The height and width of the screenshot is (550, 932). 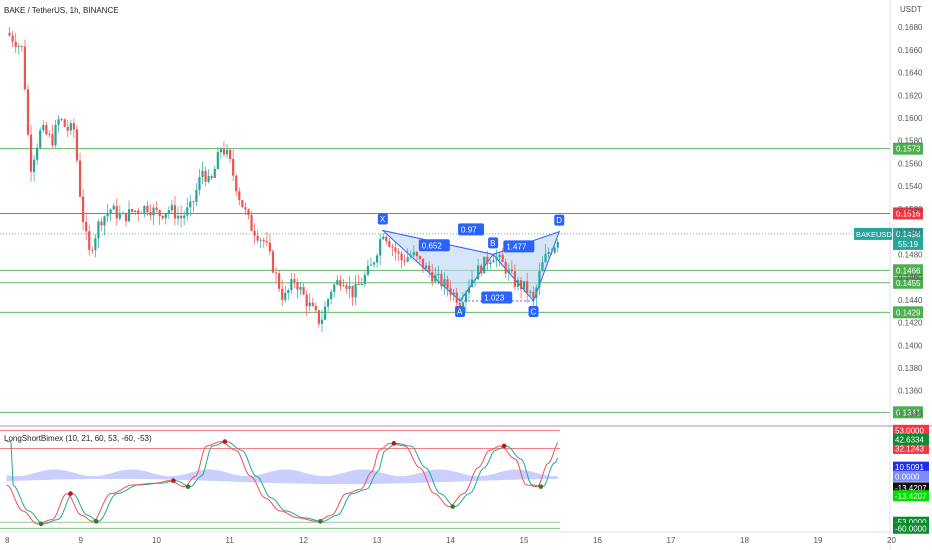 What do you see at coordinates (909, 467) in the screenshot?
I see `oscillator-value-label: 10.5091` at bounding box center [909, 467].